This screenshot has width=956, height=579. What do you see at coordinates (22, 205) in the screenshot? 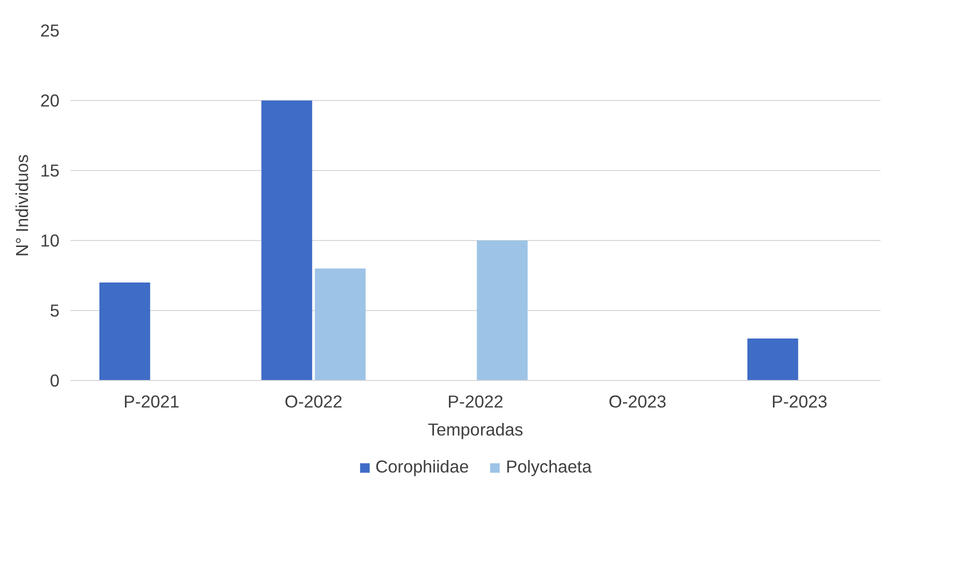
I see `y-axis-title: N° Individuos` at bounding box center [22, 205].